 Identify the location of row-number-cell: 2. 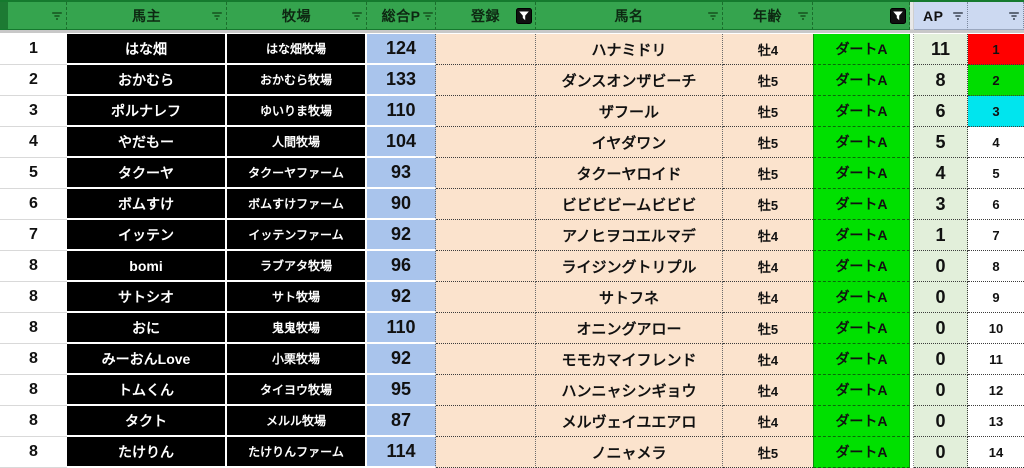
(33, 80).